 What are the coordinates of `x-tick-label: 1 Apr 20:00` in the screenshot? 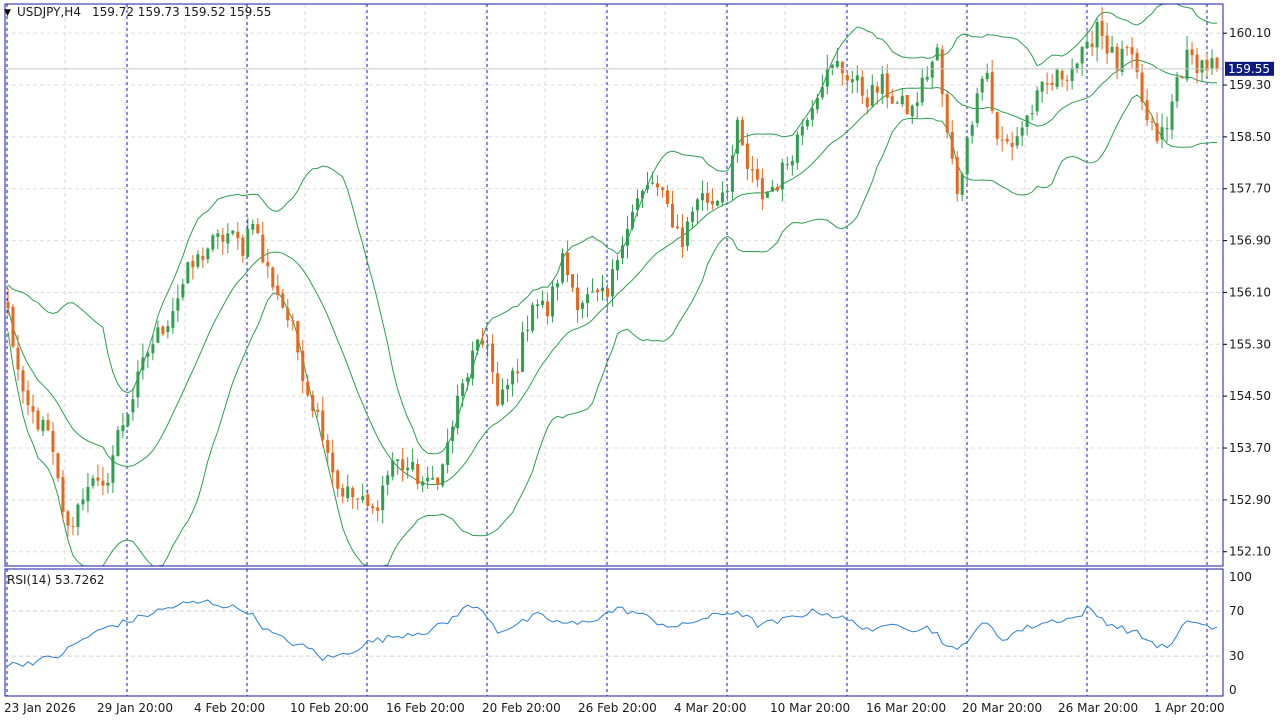 It's located at (1189, 708).